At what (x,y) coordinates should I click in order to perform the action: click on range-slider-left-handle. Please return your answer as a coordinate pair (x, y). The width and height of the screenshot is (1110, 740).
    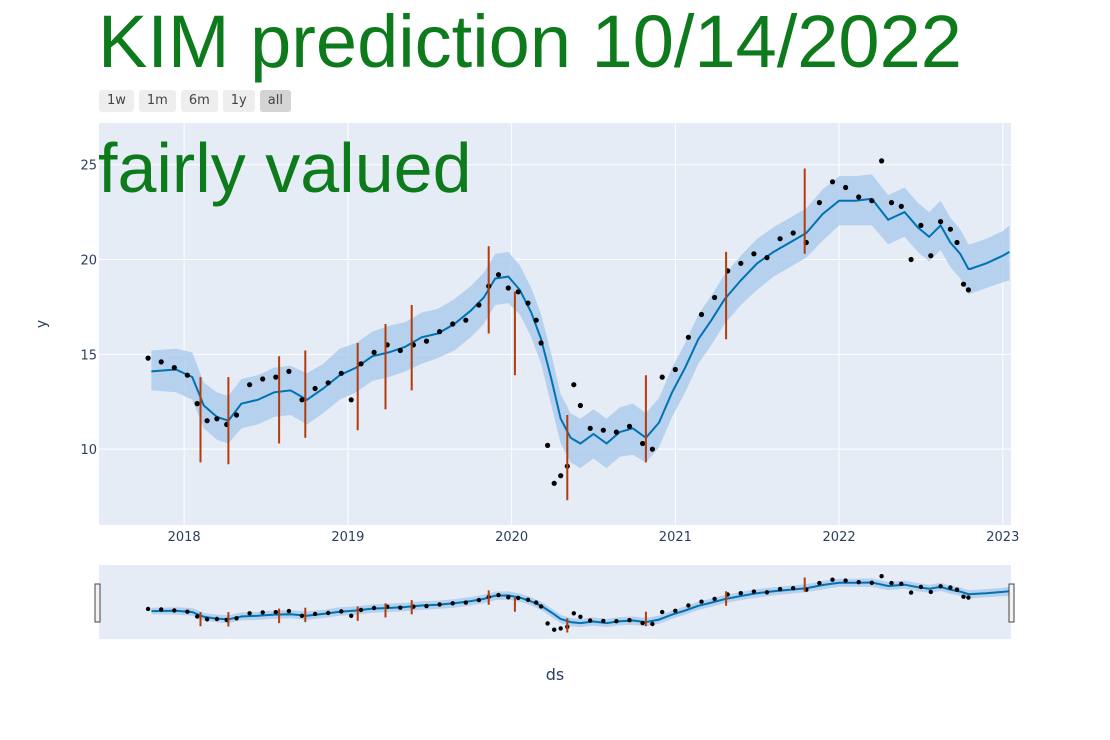
    Looking at the image, I should click on (97, 603).